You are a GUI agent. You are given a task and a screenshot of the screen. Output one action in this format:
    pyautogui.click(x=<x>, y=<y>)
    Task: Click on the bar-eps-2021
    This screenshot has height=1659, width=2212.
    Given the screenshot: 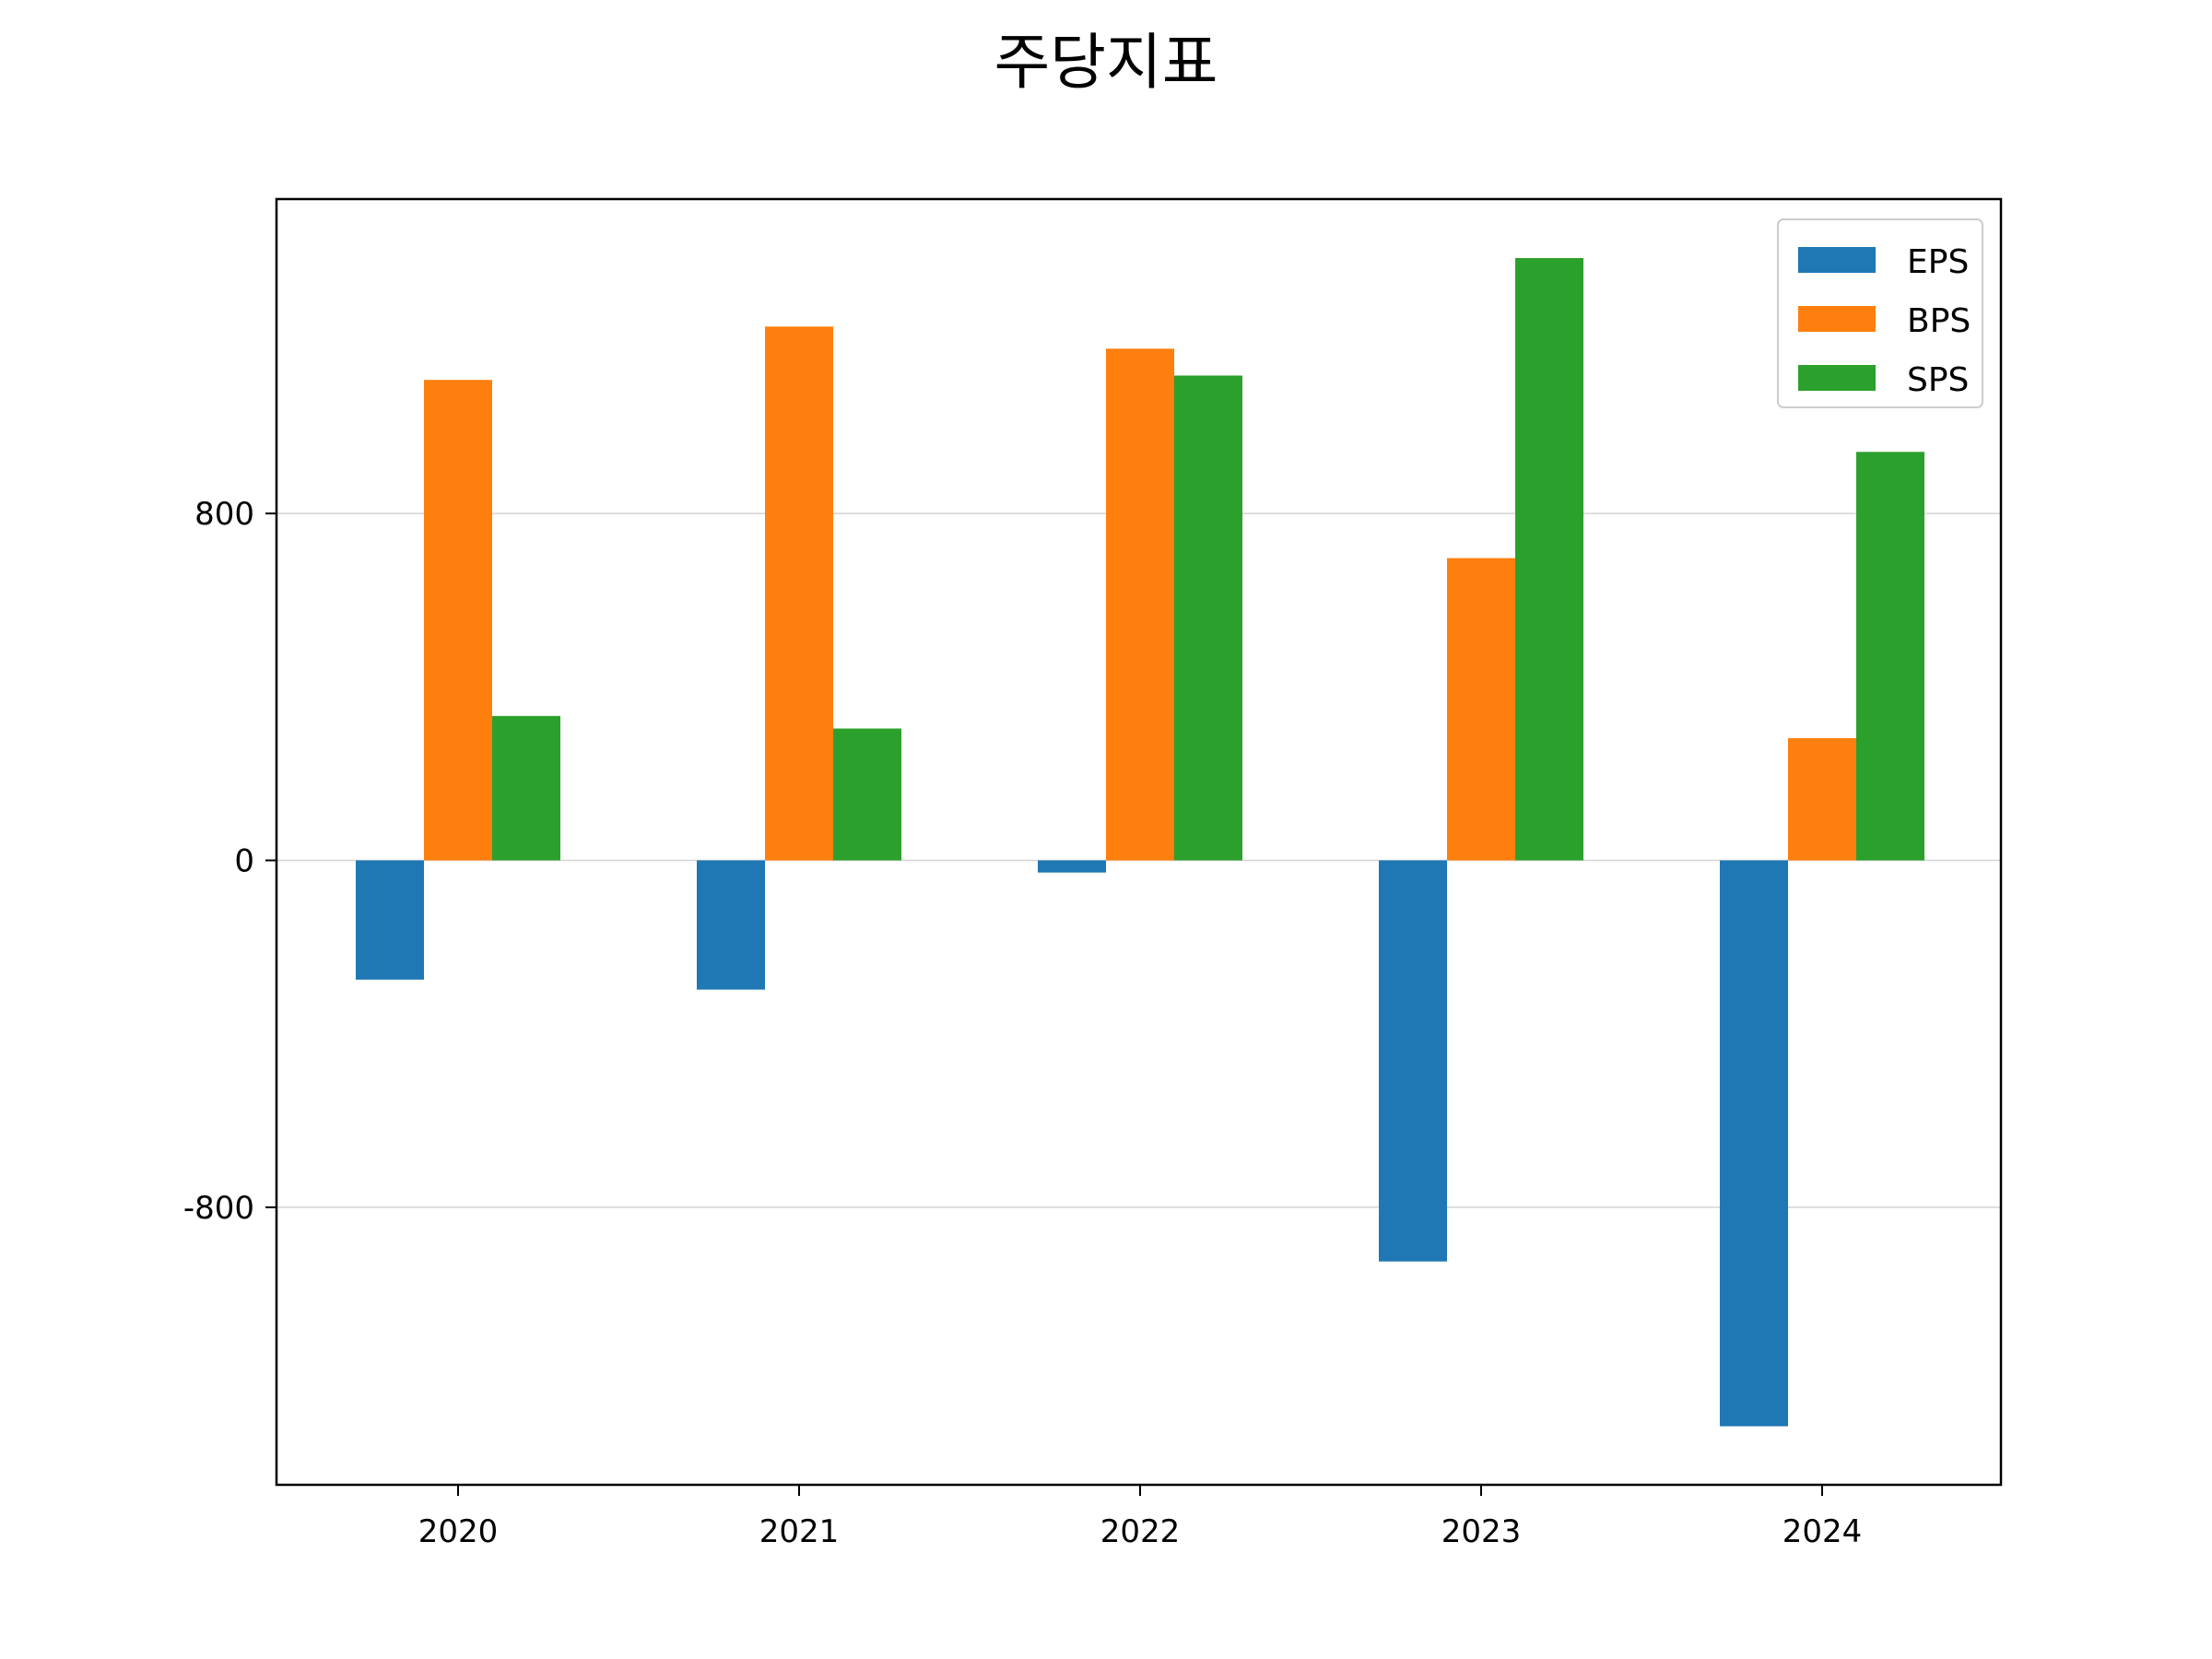 What is the action you would take?
    pyautogui.click(x=731, y=925)
    